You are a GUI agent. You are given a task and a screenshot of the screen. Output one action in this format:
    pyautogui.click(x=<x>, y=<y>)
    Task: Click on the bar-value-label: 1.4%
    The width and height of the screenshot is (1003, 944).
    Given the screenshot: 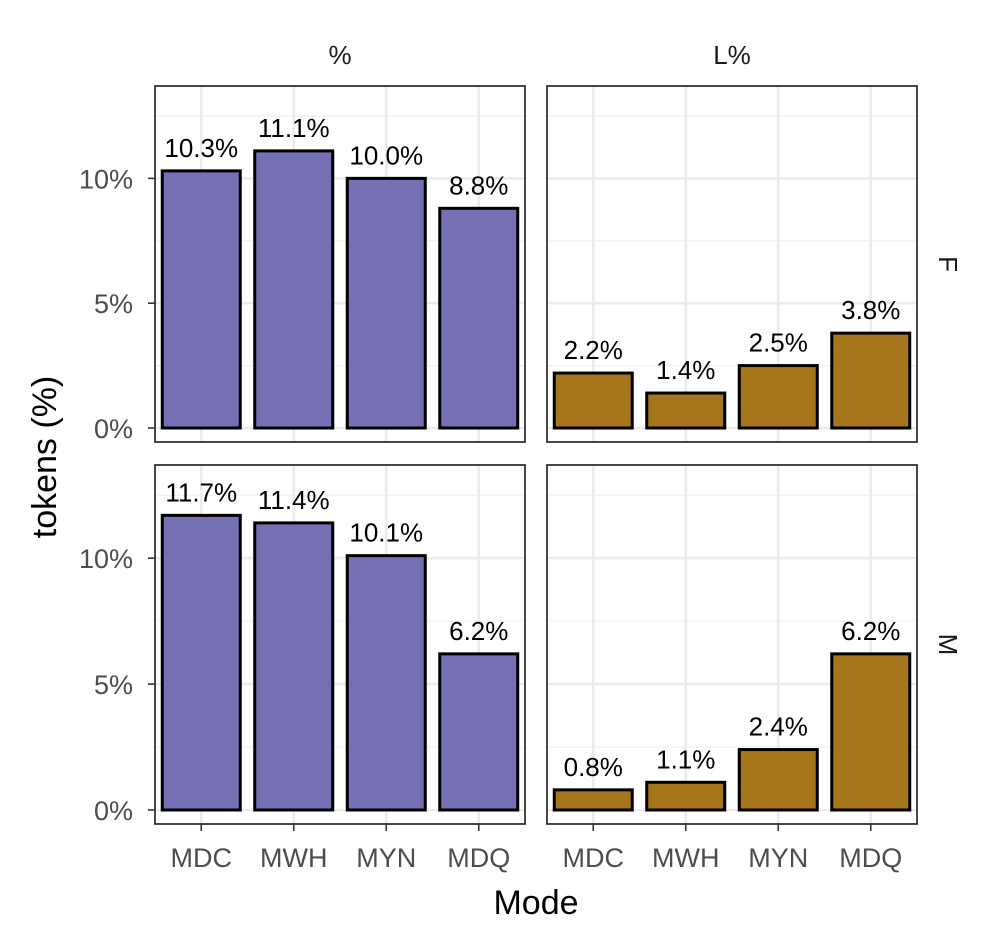 What is the action you would take?
    pyautogui.click(x=685, y=370)
    